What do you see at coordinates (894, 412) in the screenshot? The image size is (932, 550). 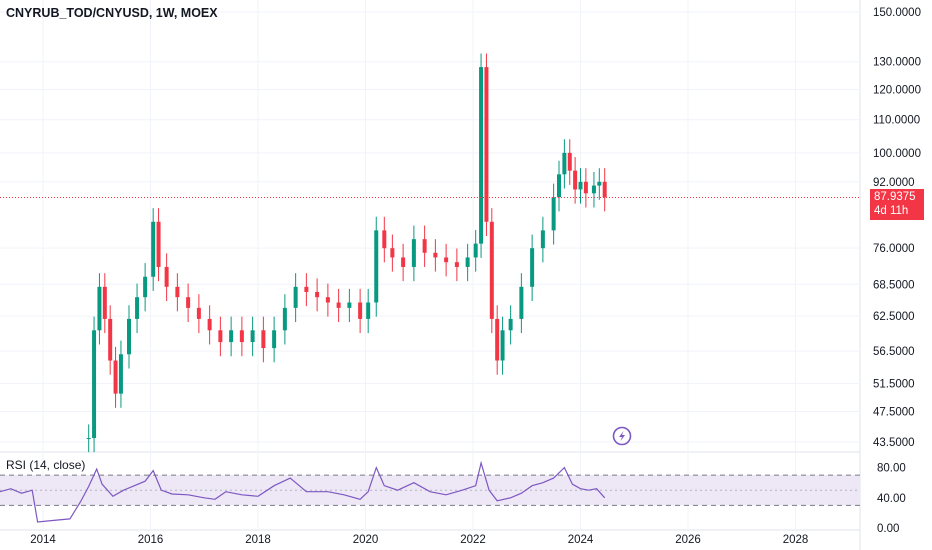 I see `price-tick-label: 47.5000` at bounding box center [894, 412].